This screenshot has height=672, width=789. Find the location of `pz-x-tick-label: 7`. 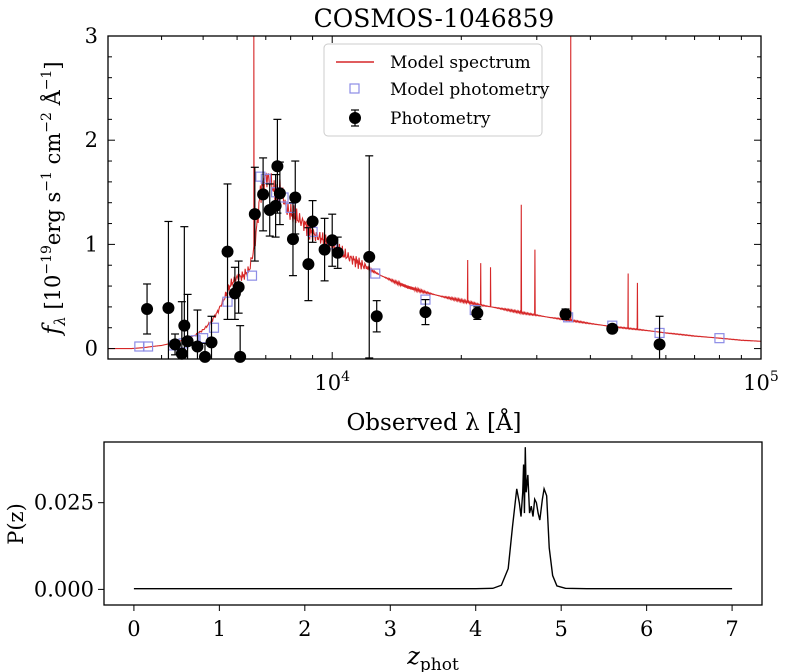

pz-x-tick-label: 7 is located at coordinates (731, 629).